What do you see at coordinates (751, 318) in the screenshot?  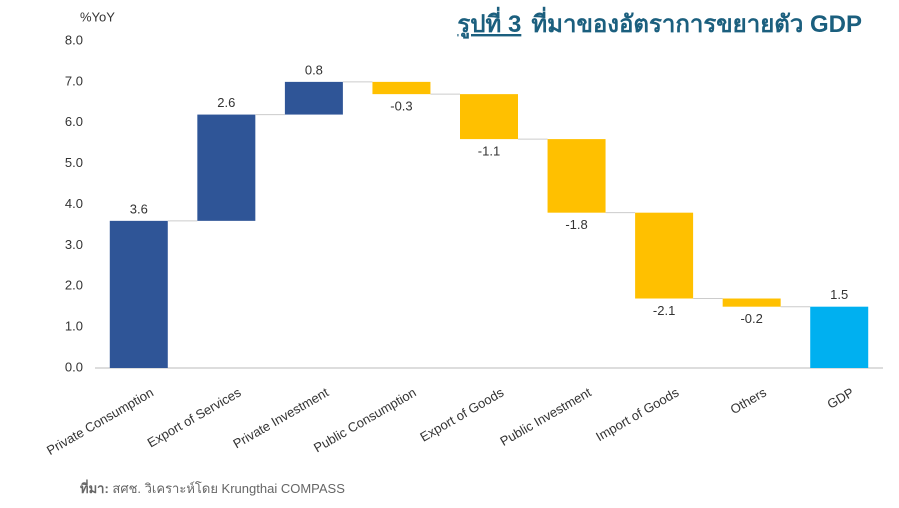 I see `data-label: -0.2` at bounding box center [751, 318].